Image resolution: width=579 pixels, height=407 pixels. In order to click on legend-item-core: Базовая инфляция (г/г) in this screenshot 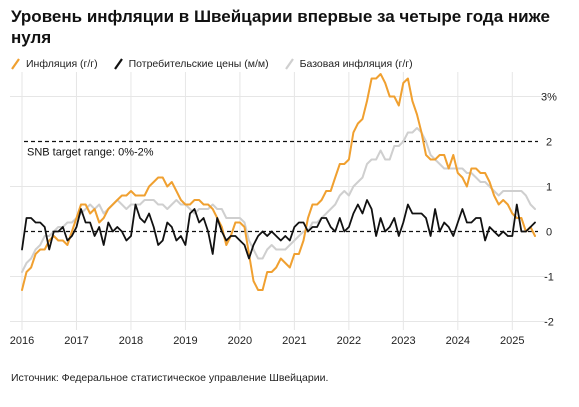, I will do `click(348, 64)`.